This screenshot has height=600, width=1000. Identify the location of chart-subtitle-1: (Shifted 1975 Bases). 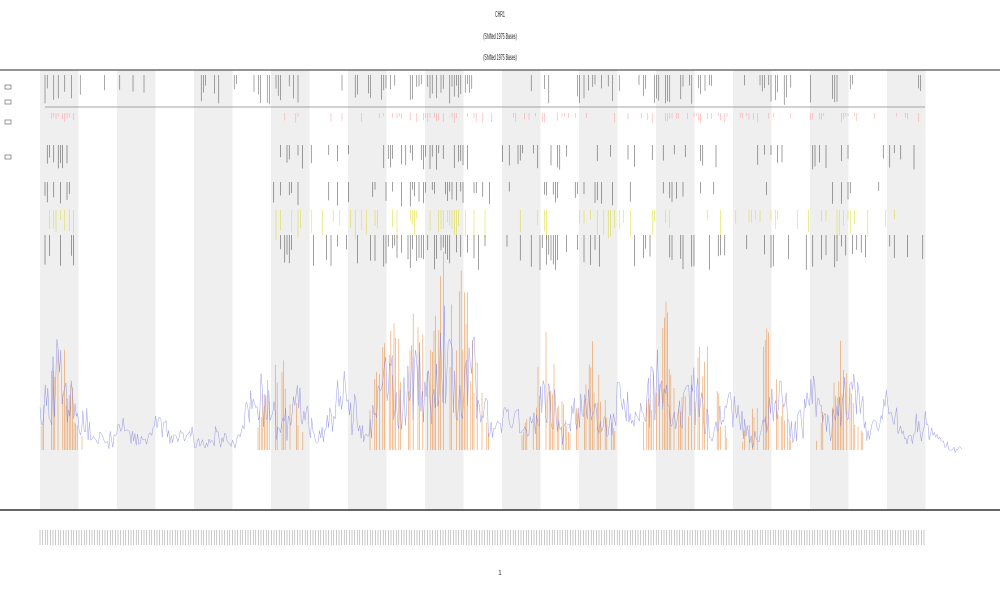
(500, 36).